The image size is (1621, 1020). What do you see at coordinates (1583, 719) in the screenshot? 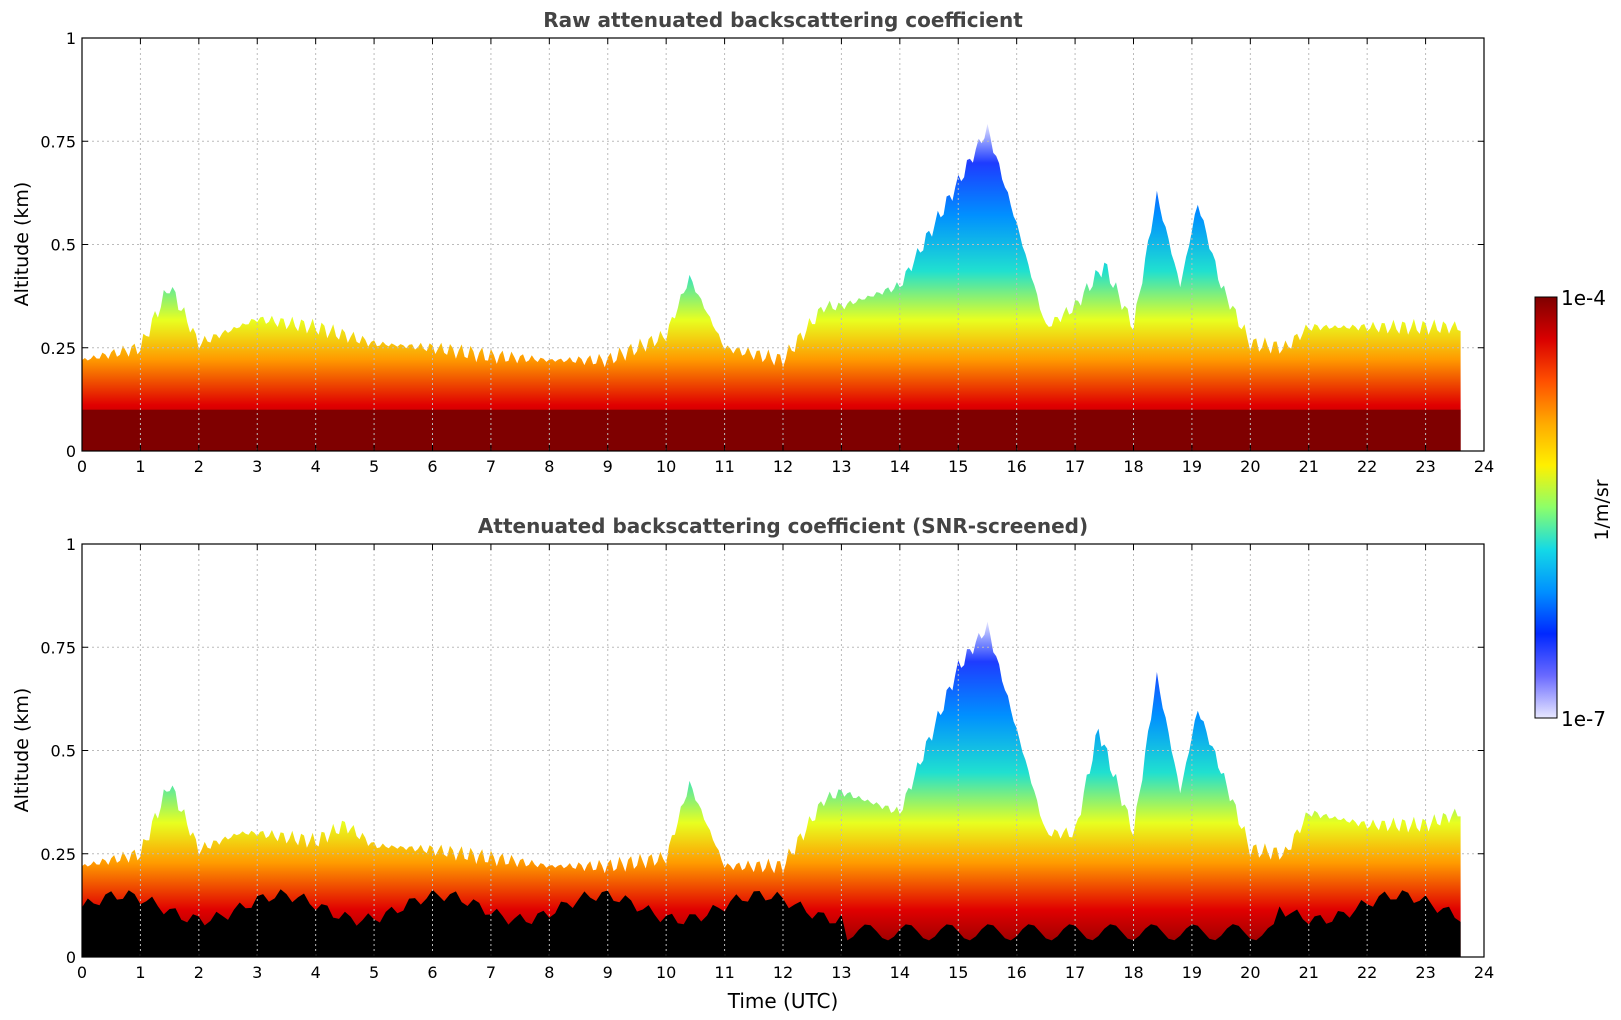
I see `colorbar-min-label: 1e-7` at bounding box center [1583, 719].